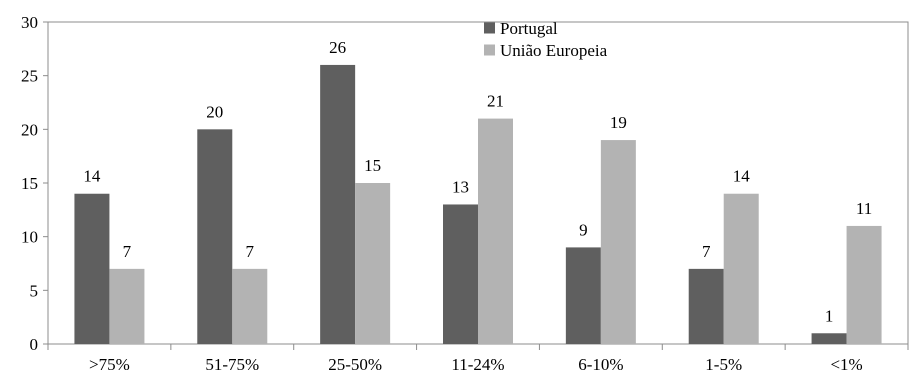  What do you see at coordinates (618, 122) in the screenshot?
I see `data-label: 19` at bounding box center [618, 122].